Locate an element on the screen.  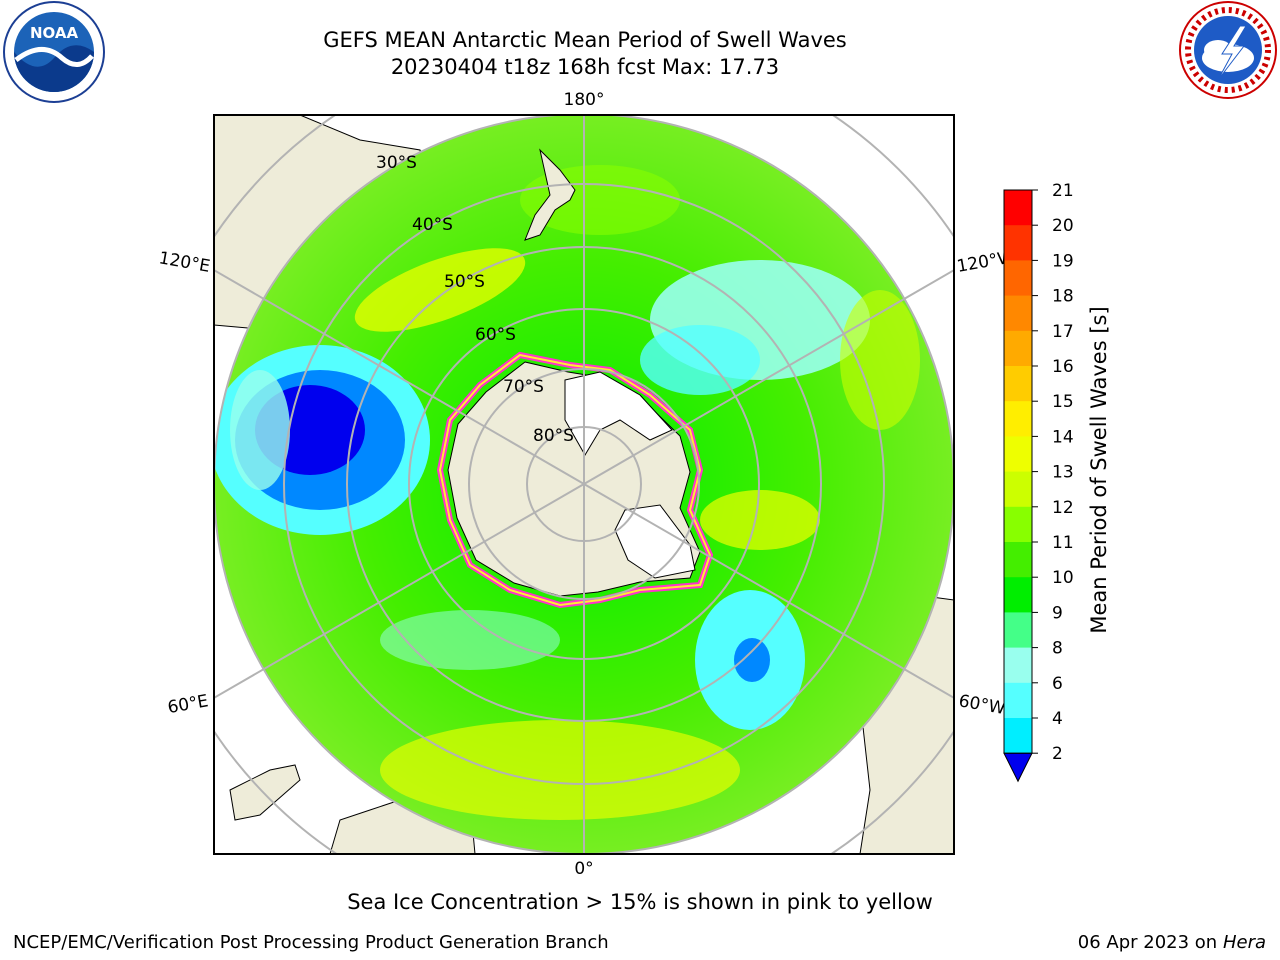
chart-subtitle: 20230404 t18z 168h fcst Max: 17.73 is located at coordinates (585, 67).